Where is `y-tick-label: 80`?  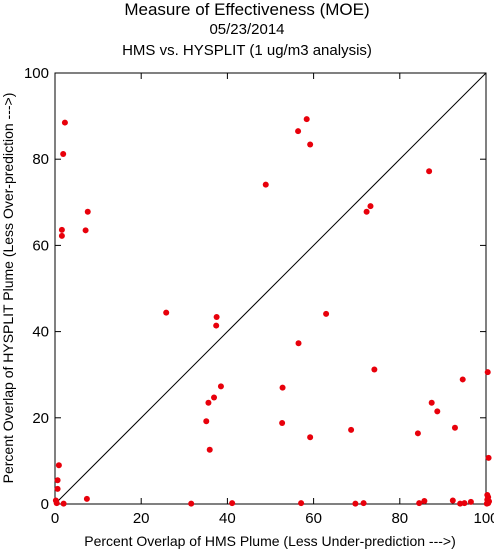
y-tick-label: 80 is located at coordinates (40, 159).